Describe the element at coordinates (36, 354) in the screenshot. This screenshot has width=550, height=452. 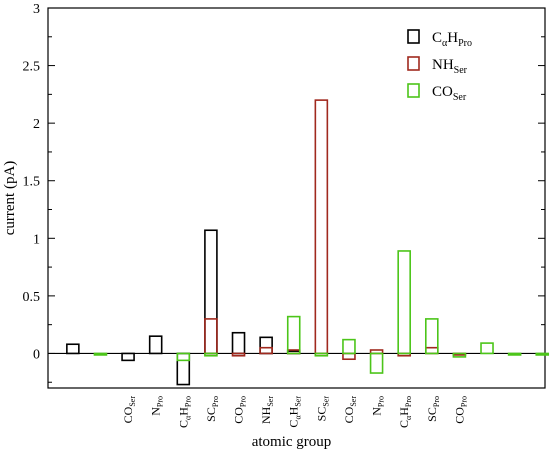
I see `y-tick-label: 0` at that location.